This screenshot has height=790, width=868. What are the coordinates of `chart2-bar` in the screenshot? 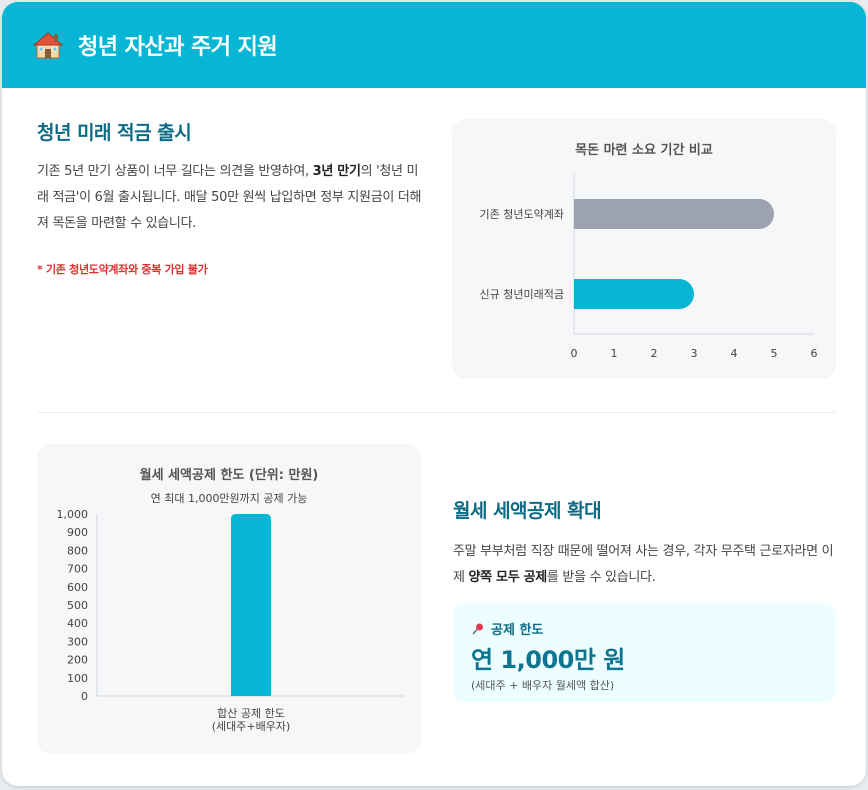 It's located at (251, 605).